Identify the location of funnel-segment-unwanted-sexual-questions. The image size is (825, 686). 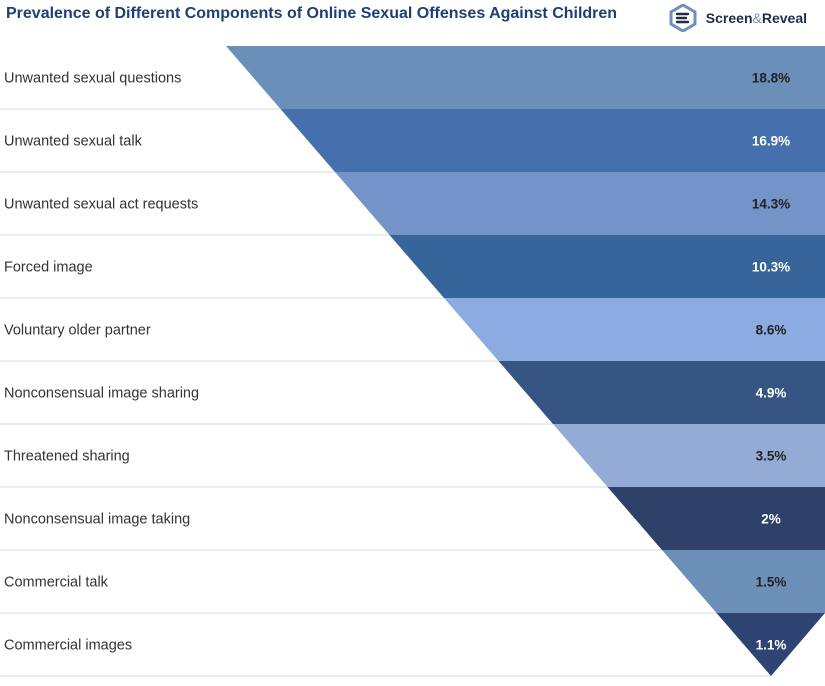
(525, 77).